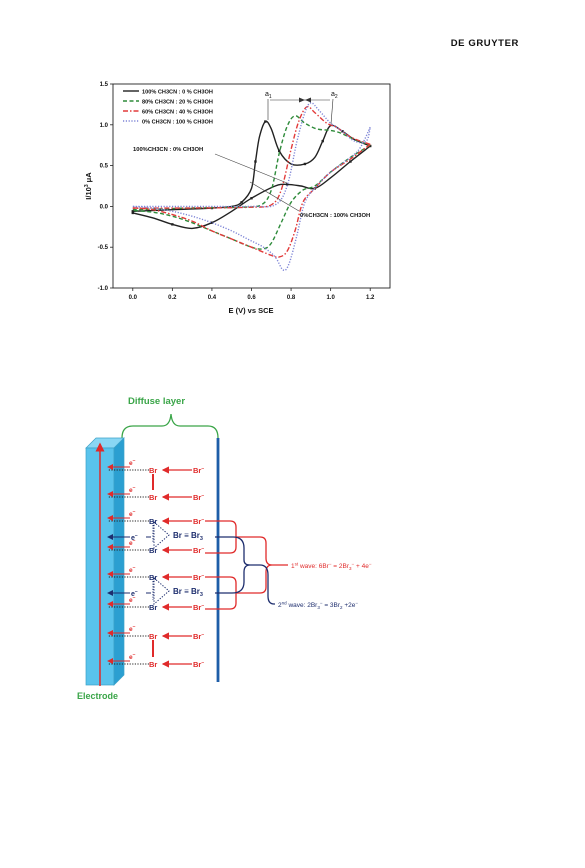 Image resolution: width=585 pixels, height=868 pixels. Describe the element at coordinates (251, 168) in the screenshot. I see `left-note-pointer` at that location.